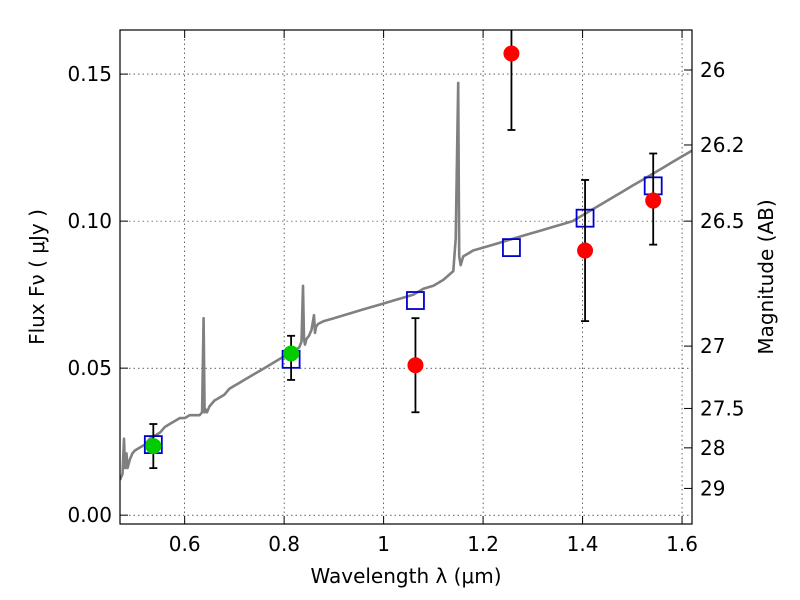 This screenshot has width=800, height=600. What do you see at coordinates (89, 221) in the screenshot?
I see `y-tick-label: 0.10` at bounding box center [89, 221].